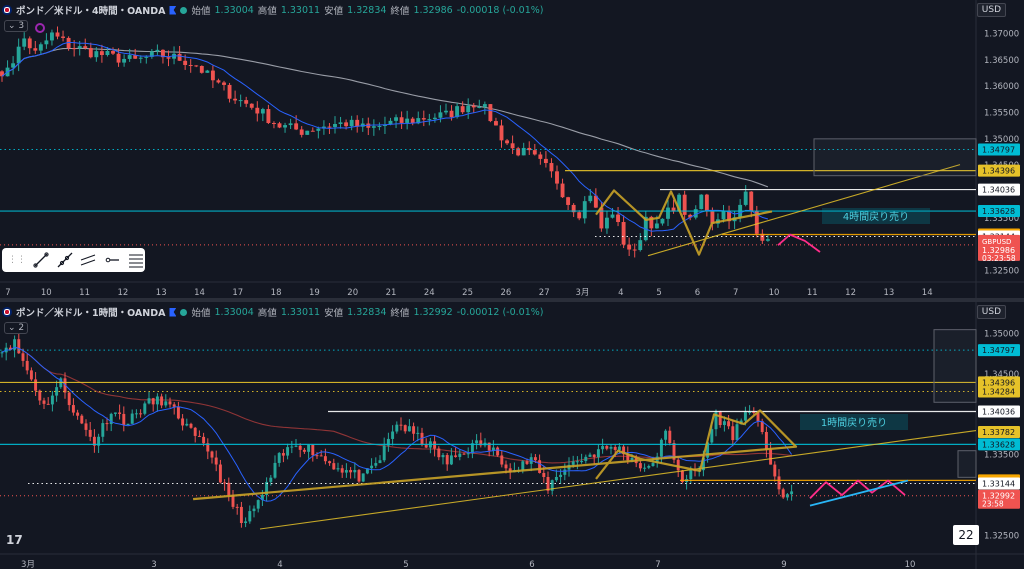 The width and height of the screenshot is (1024, 569). I want to click on parallel-channel-icon, so click(89, 260).